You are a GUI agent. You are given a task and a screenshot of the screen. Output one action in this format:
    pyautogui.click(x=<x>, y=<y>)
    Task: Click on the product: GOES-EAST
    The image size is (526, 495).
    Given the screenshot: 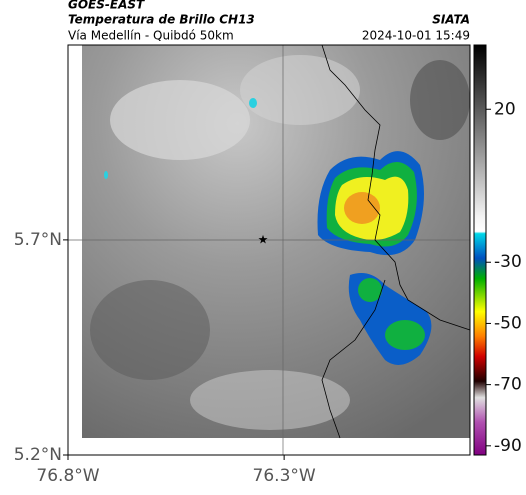 What is the action you would take?
    pyautogui.click(x=106, y=6)
    